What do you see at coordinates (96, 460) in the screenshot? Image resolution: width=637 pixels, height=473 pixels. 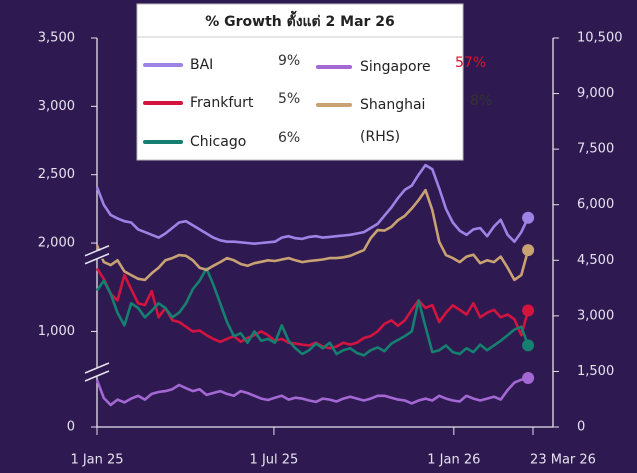 I see `x-tick-label: 1 Jan 25` at bounding box center [96, 460].